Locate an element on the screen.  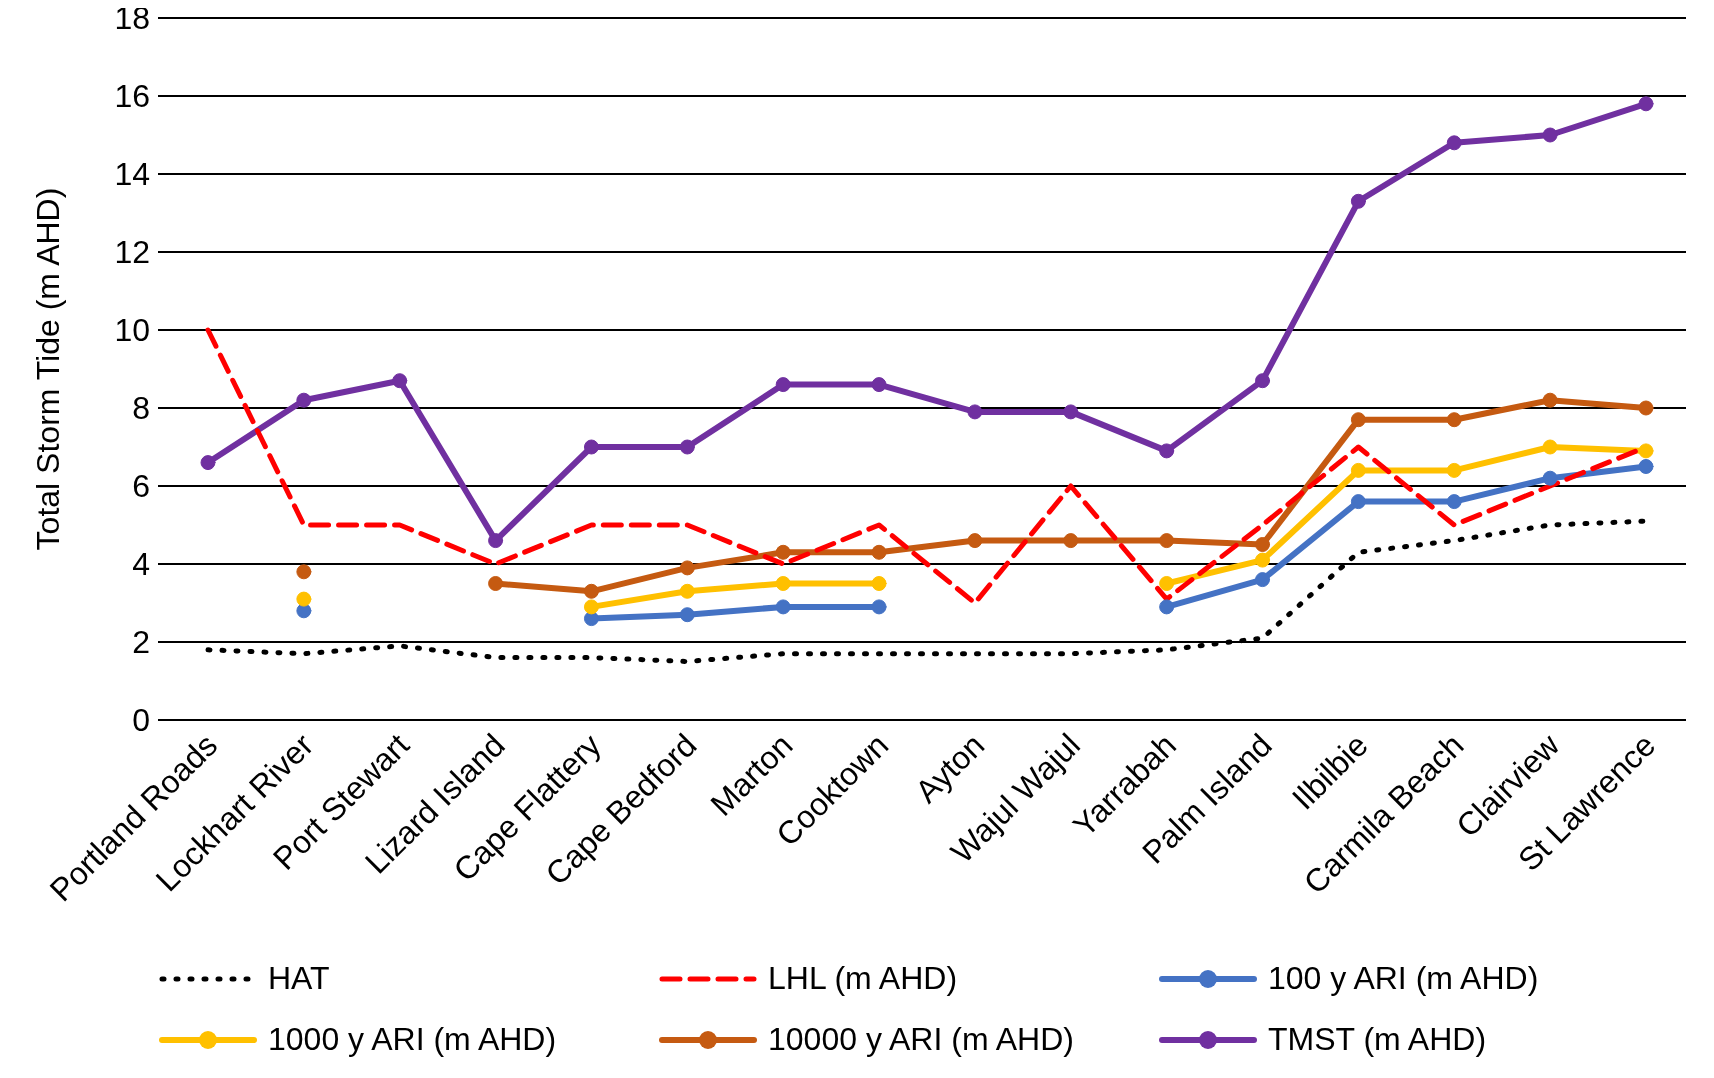
legend-label: 10000 y ARI (m AHD) is located at coordinates (921, 1039).